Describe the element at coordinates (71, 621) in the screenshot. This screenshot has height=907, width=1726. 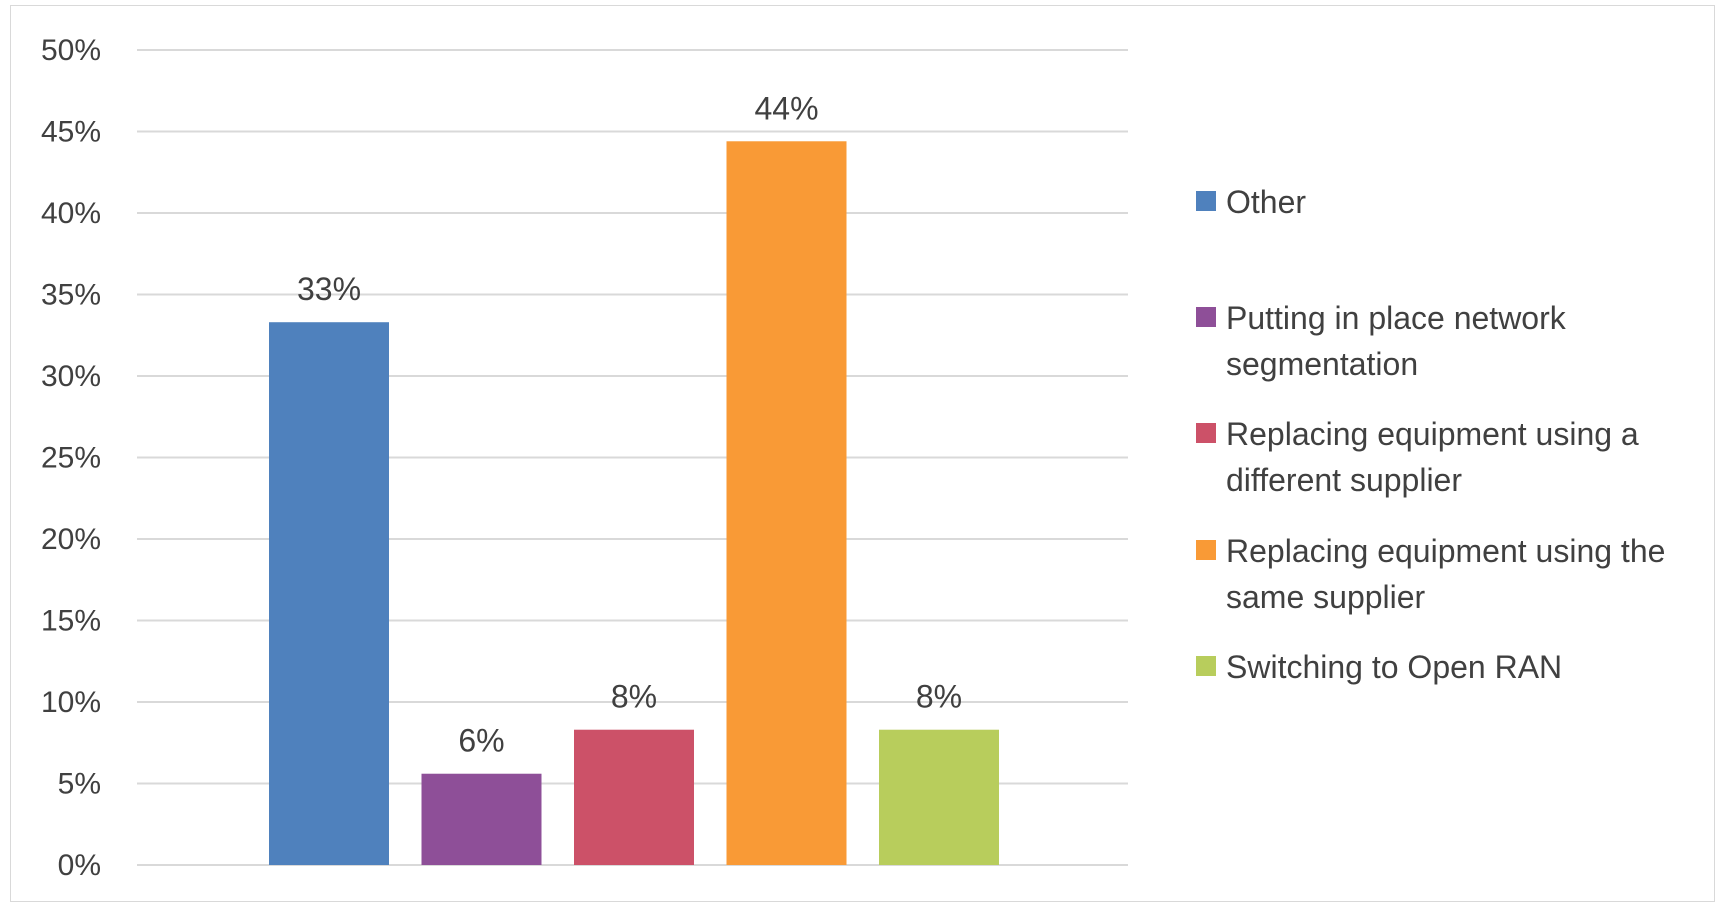
I see `y-tick-label: 15%` at that location.